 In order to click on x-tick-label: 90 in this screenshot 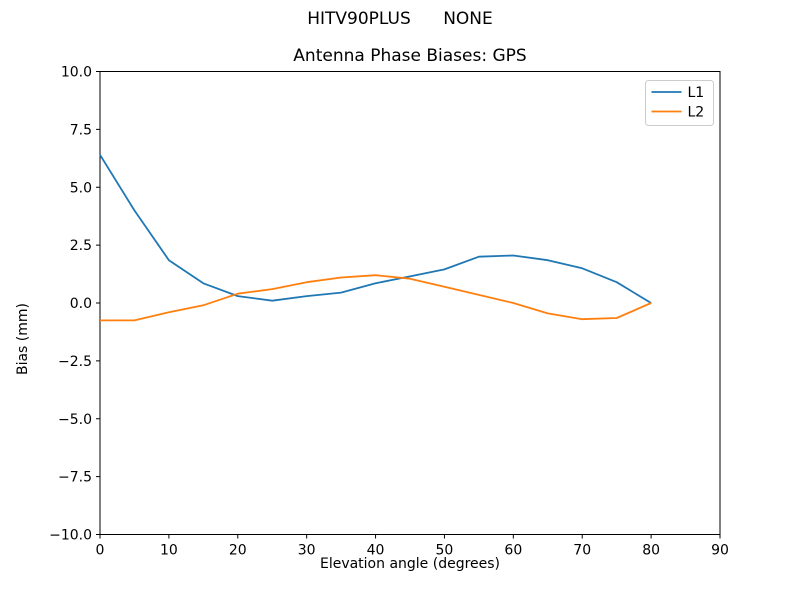, I will do `click(720, 551)`.